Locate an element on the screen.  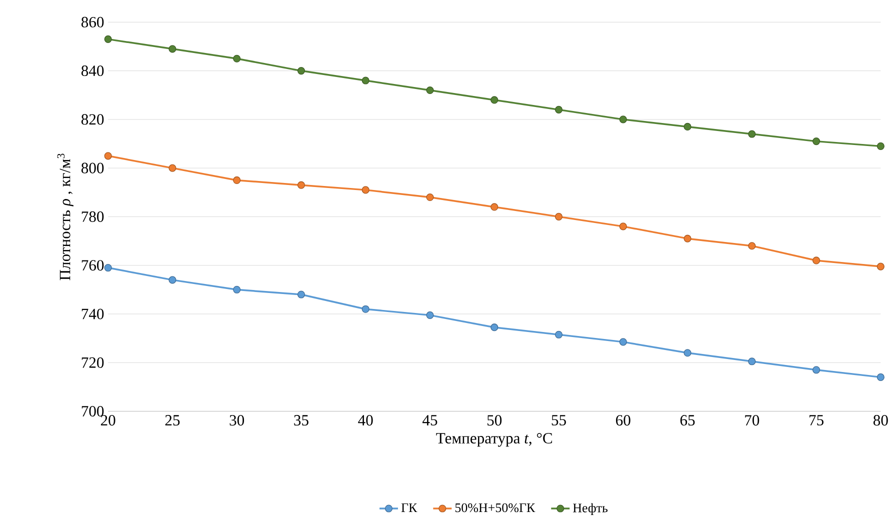
x-tick-label: 35 is located at coordinates (301, 420).